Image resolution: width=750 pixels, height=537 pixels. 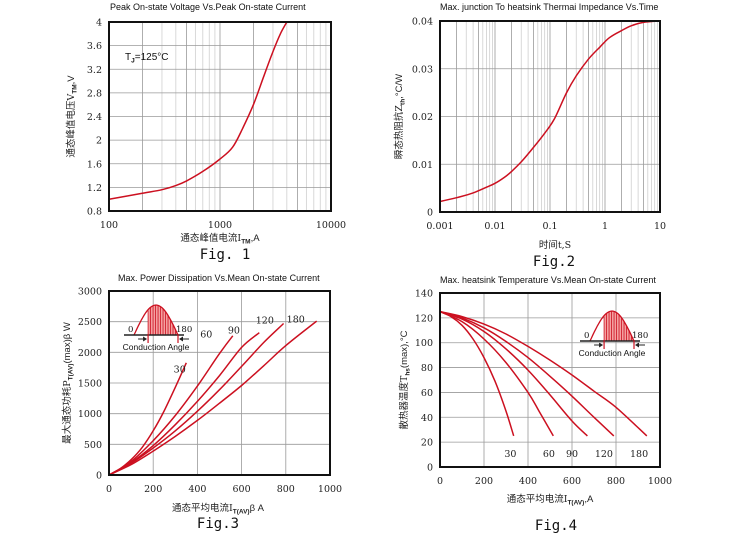 I want to click on fig1-ytick-label: 3.6, so click(x=94, y=46).